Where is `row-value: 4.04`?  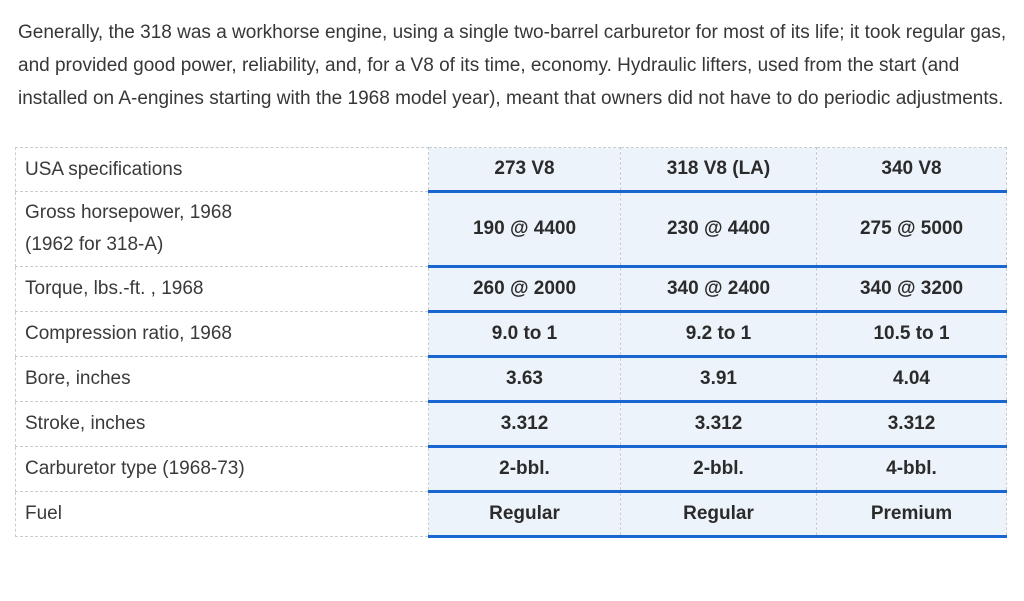 row-value: 4.04 is located at coordinates (911, 379).